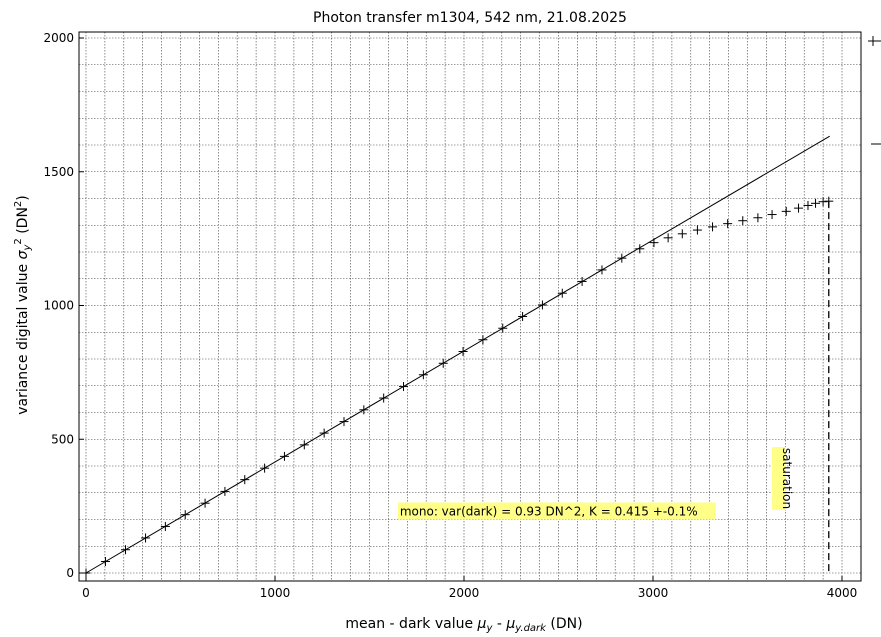 The image size is (881, 637). Describe the element at coordinates (70, 573) in the screenshot. I see `y-tick-label: 0` at that location.